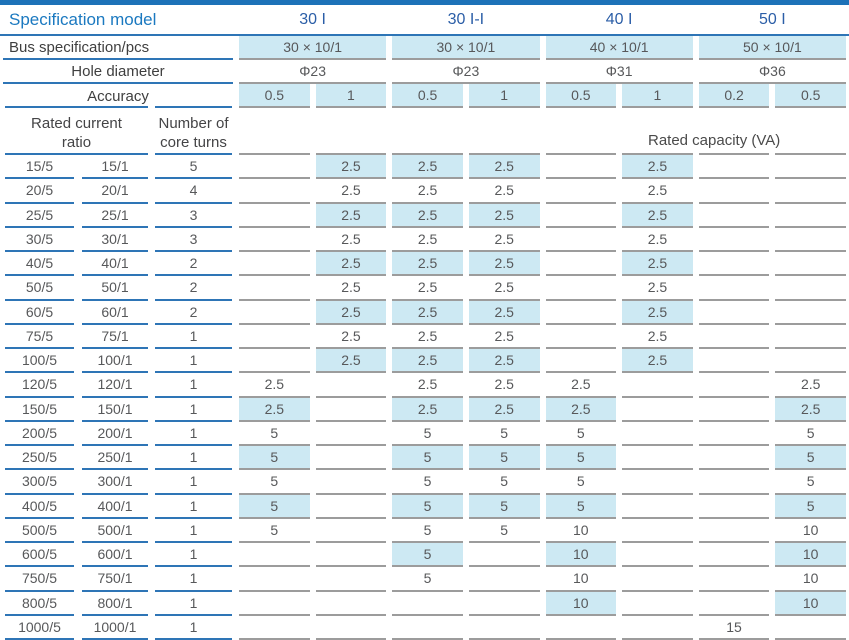 Image resolution: width=849 pixels, height=640 pixels. Describe the element at coordinates (542, 603) in the screenshot. I see `capacity-cells: 10 10` at that location.